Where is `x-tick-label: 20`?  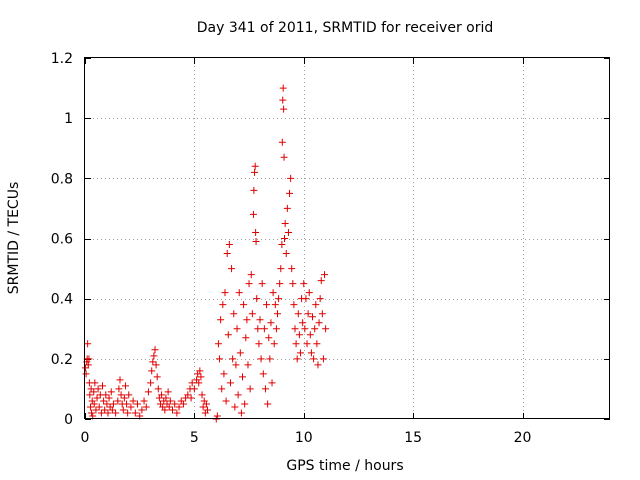 x-tick-label: 20 is located at coordinates (523, 438).